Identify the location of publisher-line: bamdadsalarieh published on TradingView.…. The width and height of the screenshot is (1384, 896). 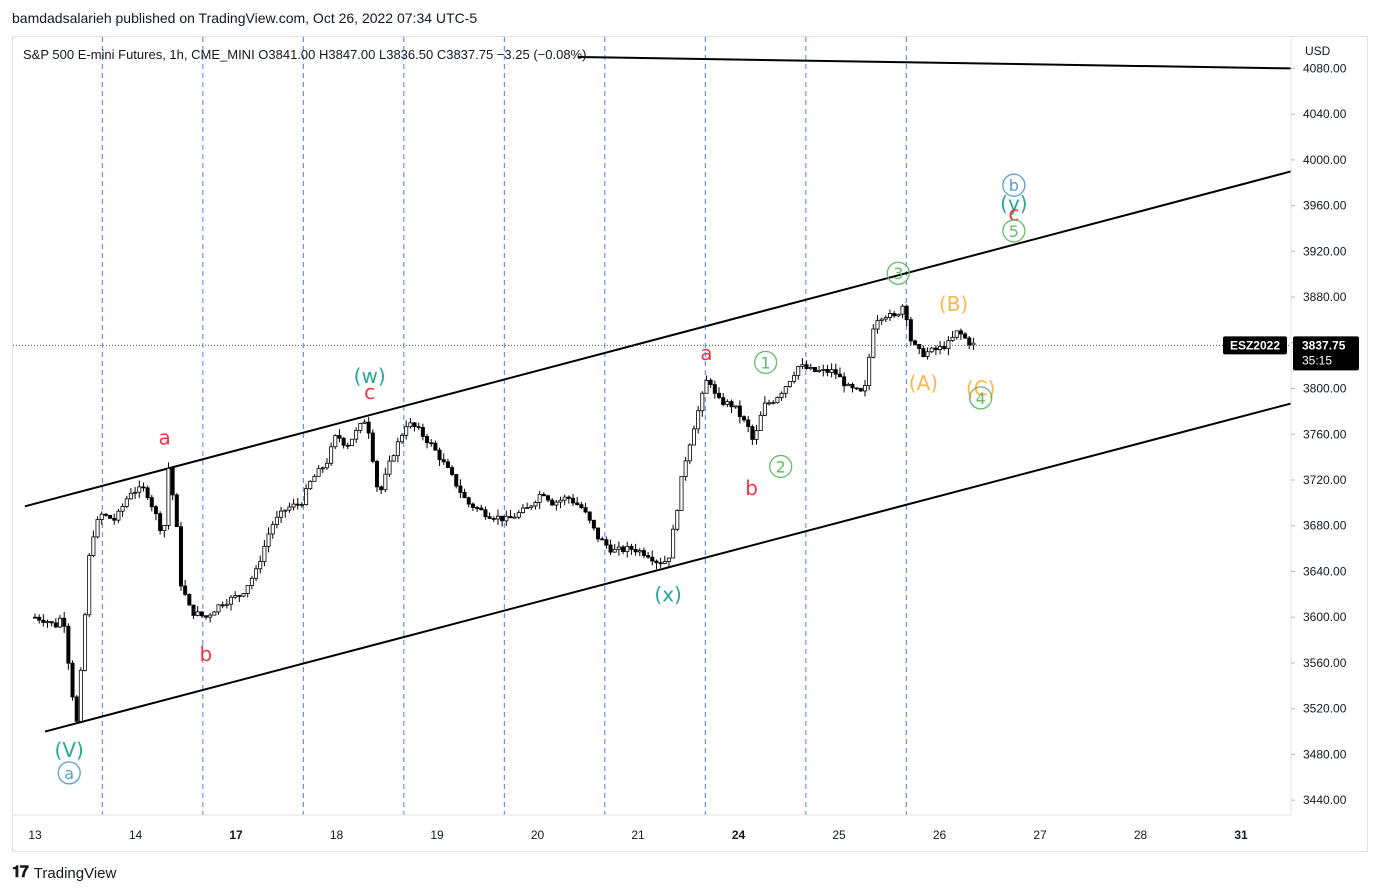
(245, 18).